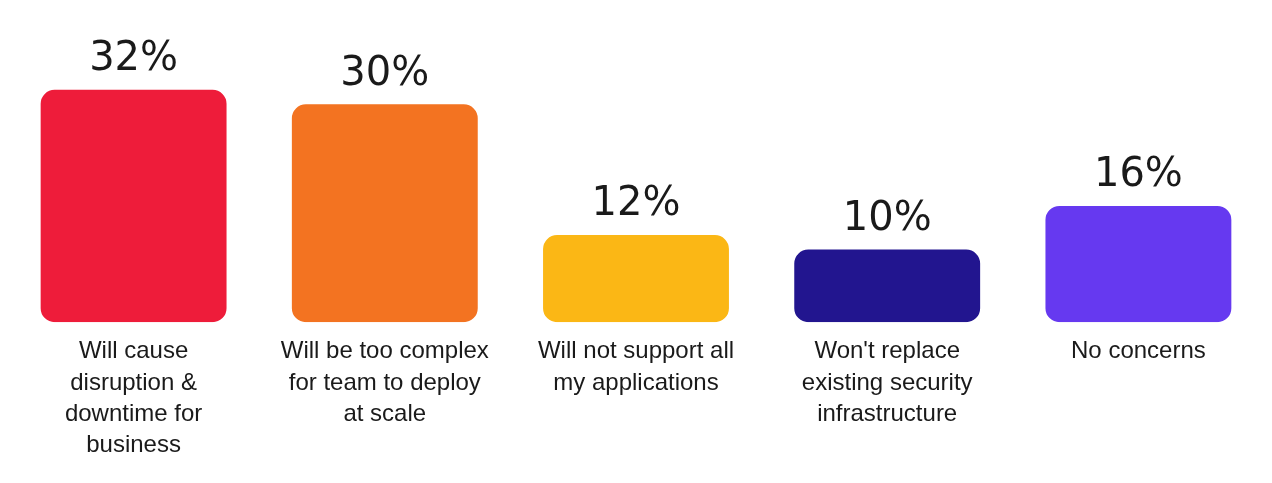 Image resolution: width=1272 pixels, height=483 pixels. What do you see at coordinates (636, 365) in the screenshot?
I see `x-tick-label: Will not support all my applications` at bounding box center [636, 365].